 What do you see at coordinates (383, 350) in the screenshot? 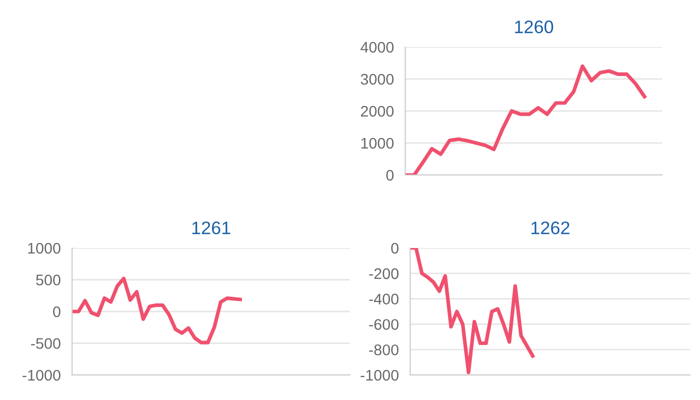
I see `y-tick-label: -800` at bounding box center [383, 350].